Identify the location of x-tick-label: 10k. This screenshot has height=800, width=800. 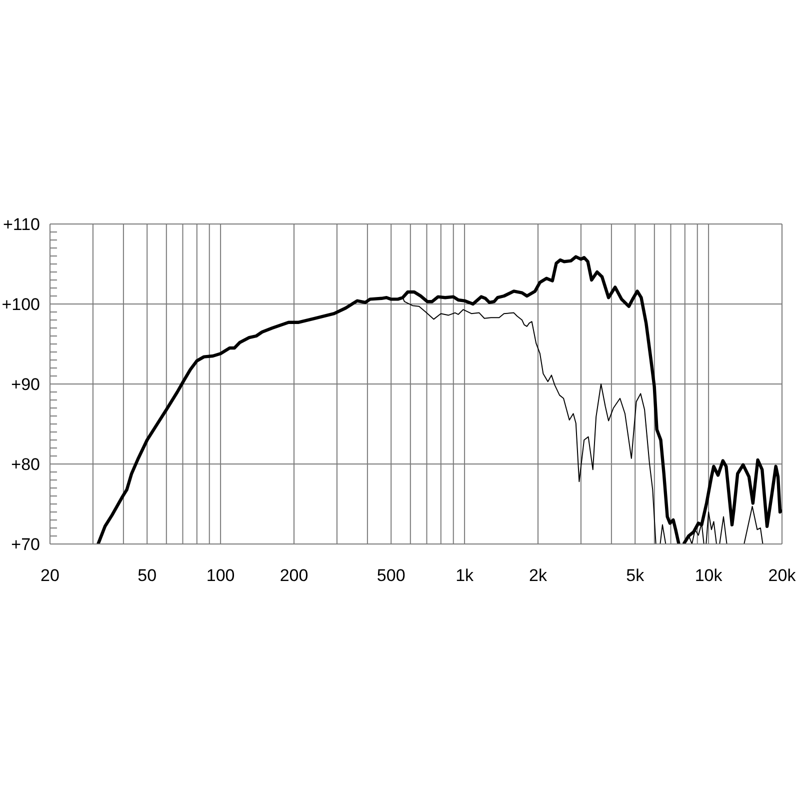
(708, 575).